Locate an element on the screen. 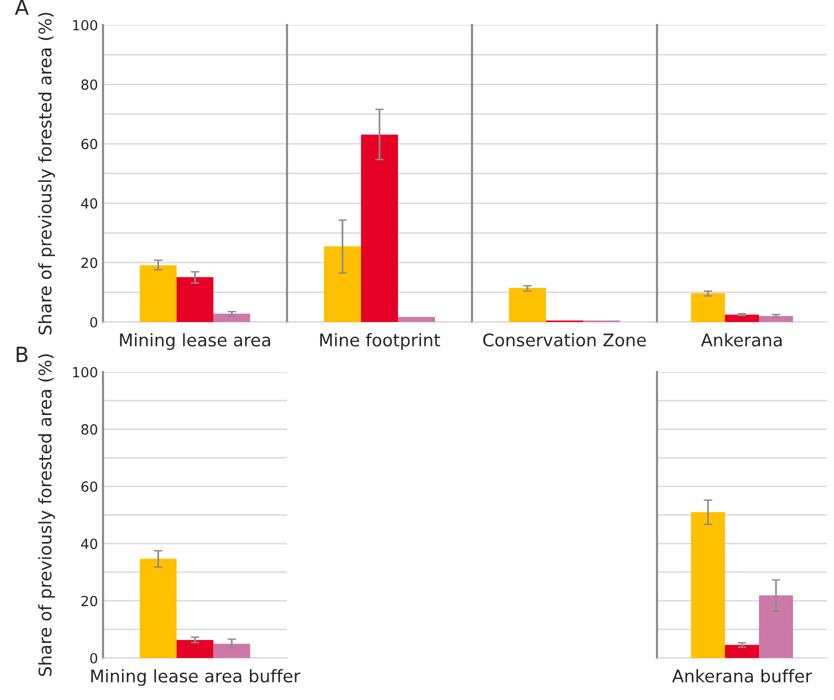 The width and height of the screenshot is (834, 700). x-tick-label: Conservation Zone is located at coordinates (564, 340).